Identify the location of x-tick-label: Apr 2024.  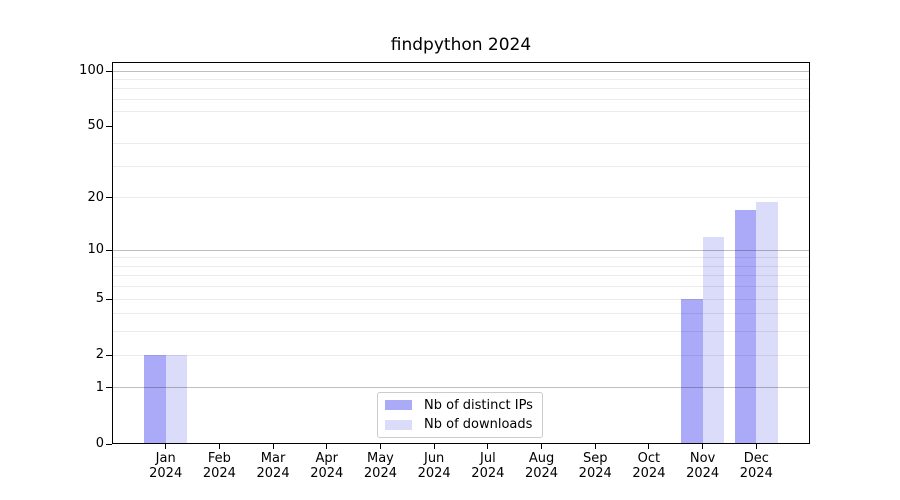
(327, 466).